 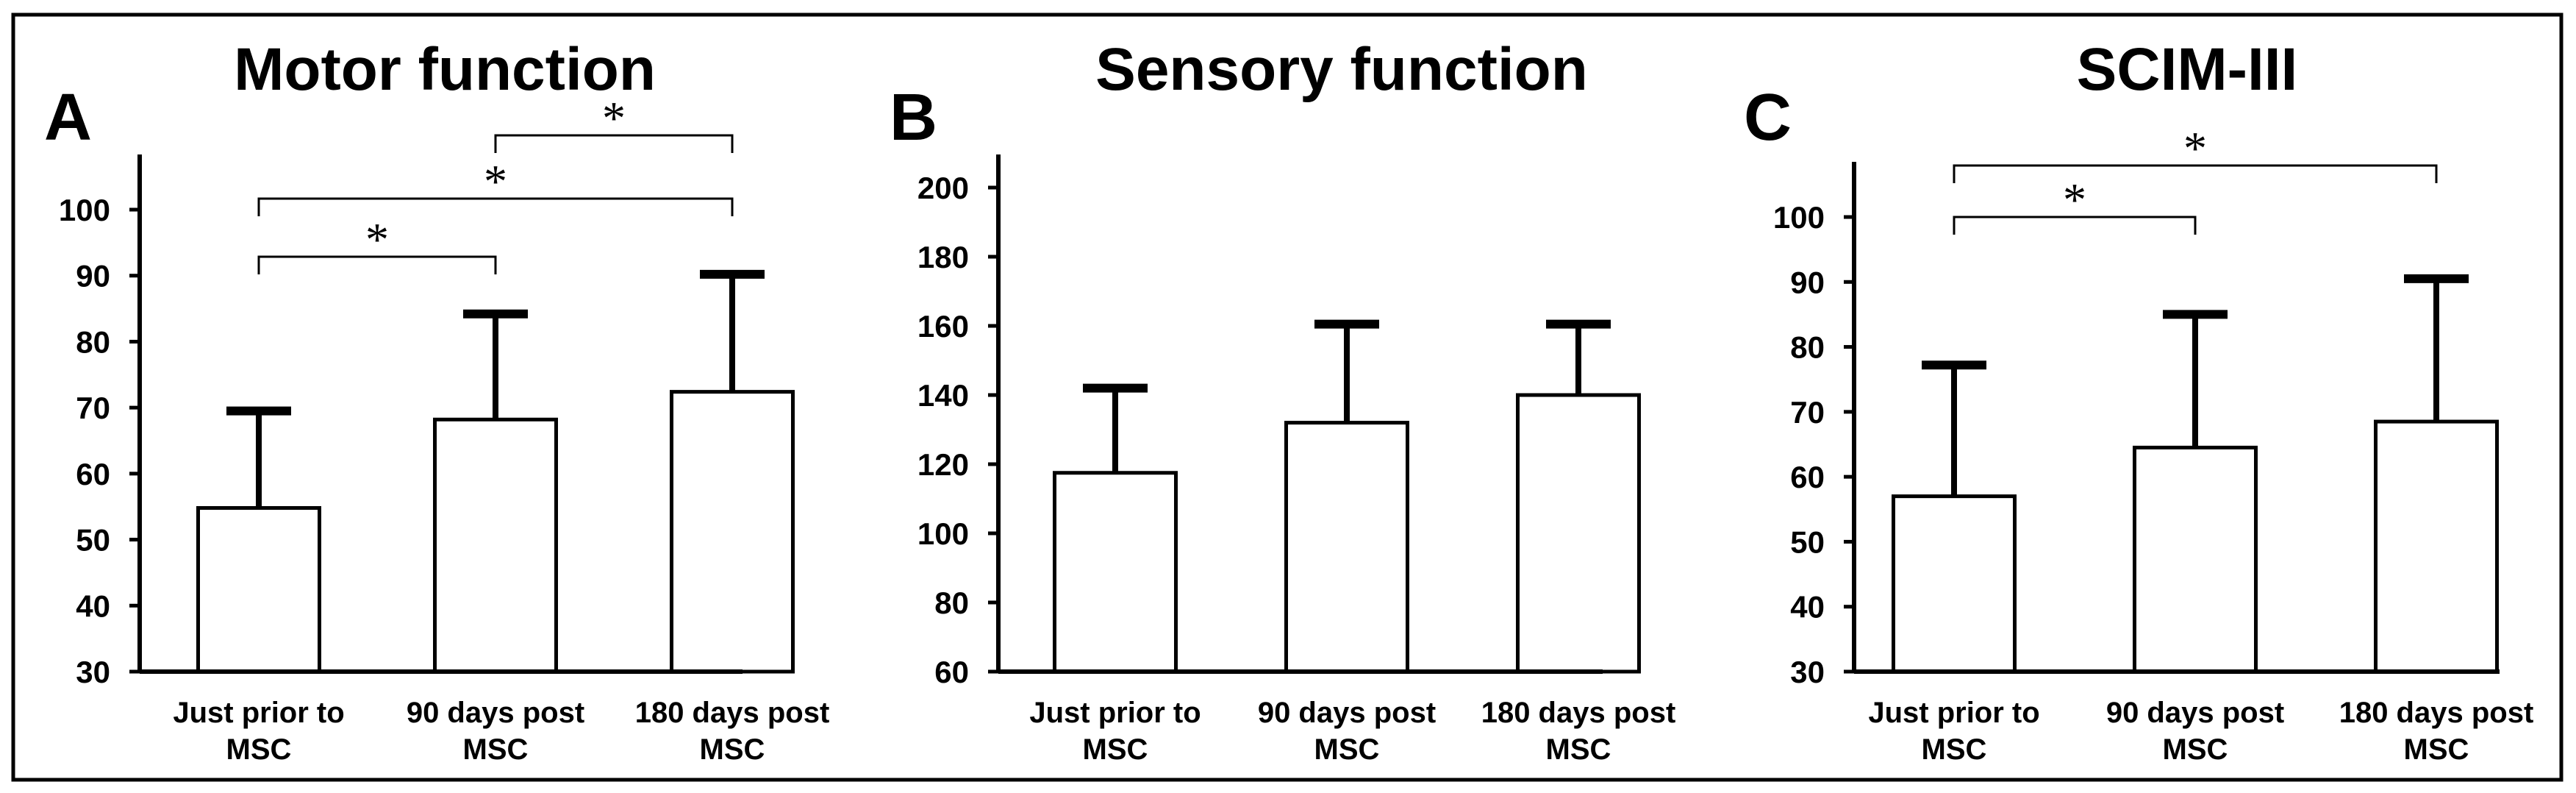 I want to click on y-tick-label: 120, so click(x=943, y=464).